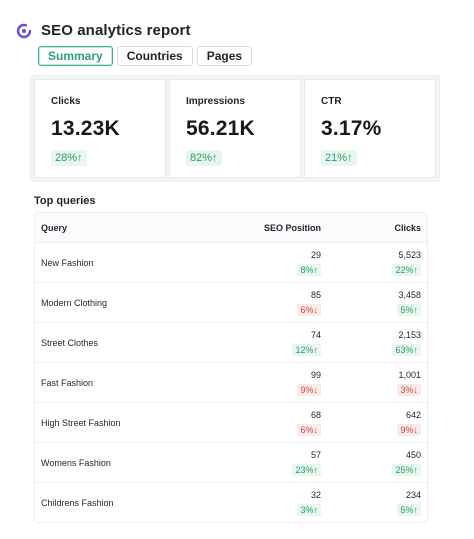 Image resolution: width=474 pixels, height=539 pixels. Describe the element at coordinates (271, 343) in the screenshot. I see `position-cell: 74 12%↑` at that location.